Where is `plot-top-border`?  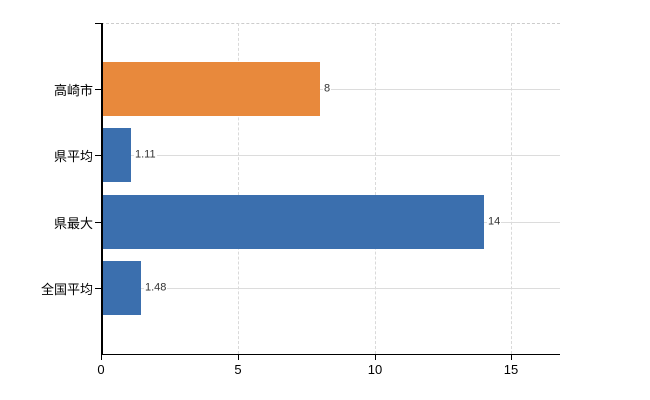 plot-top-border is located at coordinates (330, 23).